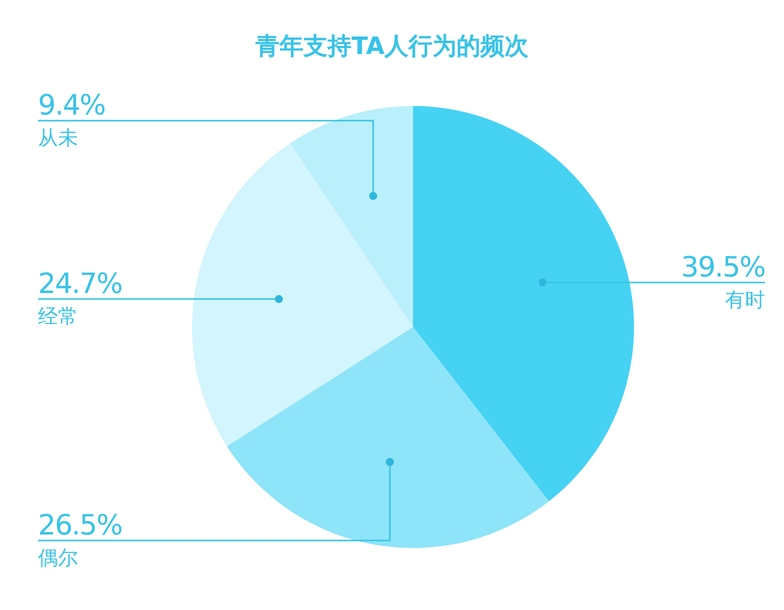  What do you see at coordinates (58, 557) in the screenshot?
I see `slice-label: 偶尔` at bounding box center [58, 557].